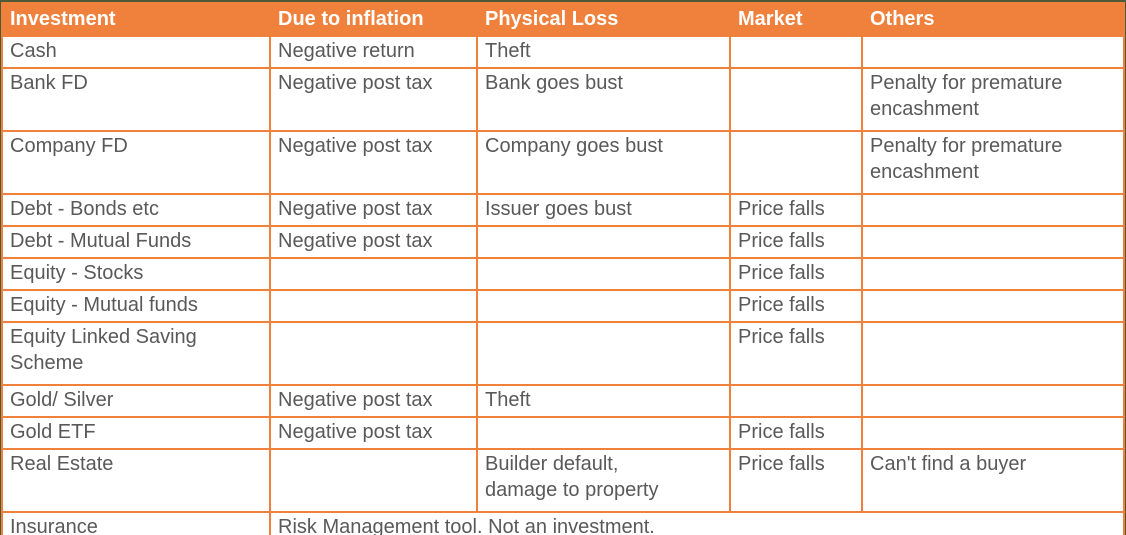 The height and width of the screenshot is (535, 1126). I want to click on cell-investment: Real Estate, so click(136, 480).